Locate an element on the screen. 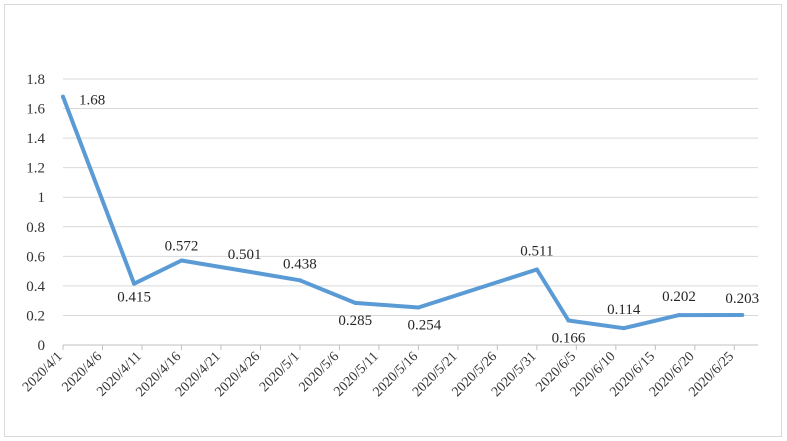 The height and width of the screenshot is (441, 787). data-label: 0.285 is located at coordinates (355, 321).